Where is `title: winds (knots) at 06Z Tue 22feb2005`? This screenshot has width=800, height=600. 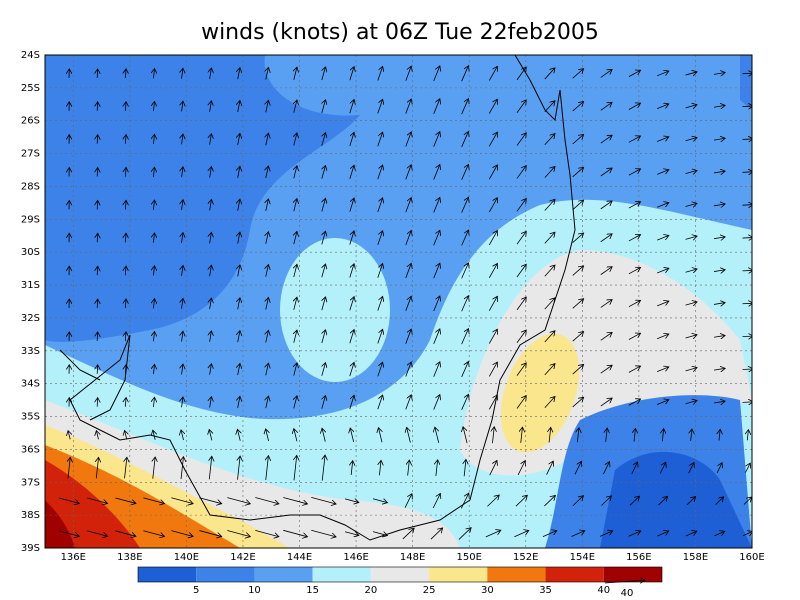
title: winds (knots) at 06Z Tue 22feb2005 is located at coordinates (400, 32).